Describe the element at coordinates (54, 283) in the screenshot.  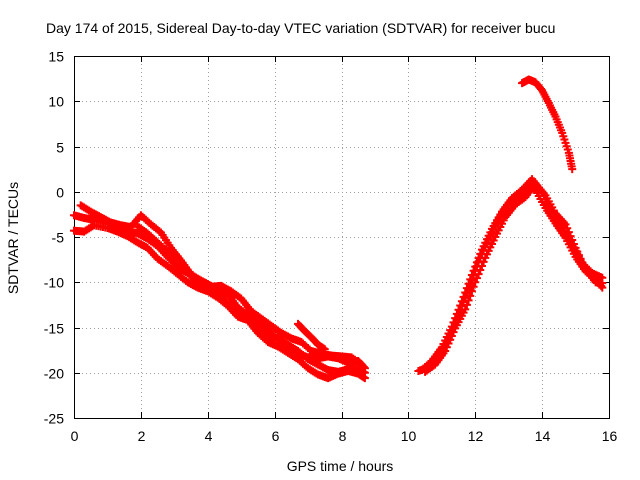
I see `y-tick-label: -10` at that location.